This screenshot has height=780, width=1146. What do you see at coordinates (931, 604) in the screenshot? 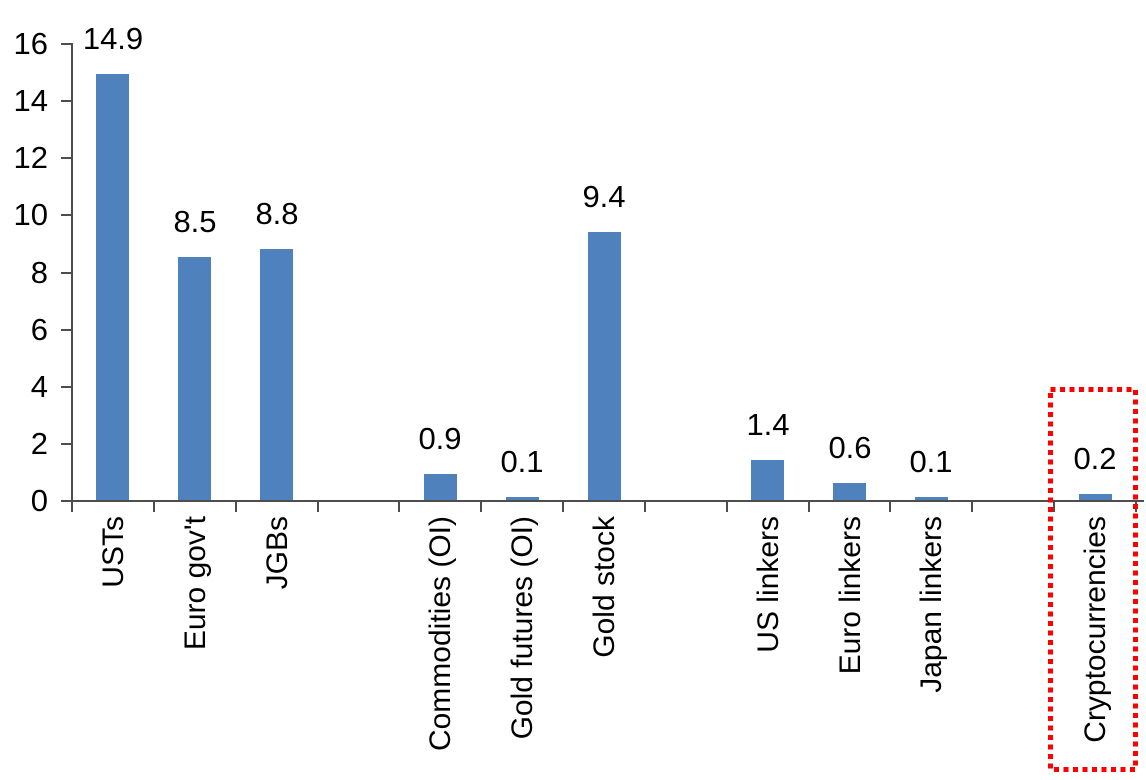
I see `category-label-japan-linkers: Japan linkers` at bounding box center [931, 604].